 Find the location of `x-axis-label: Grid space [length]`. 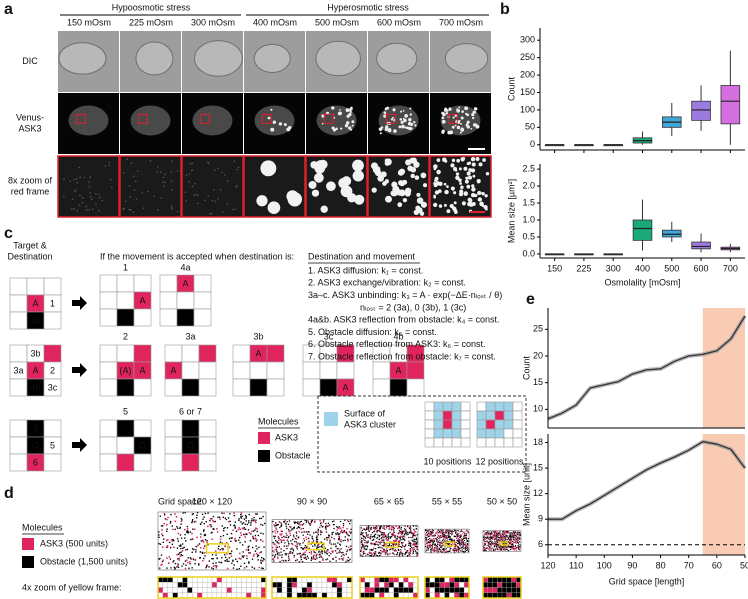

x-axis-label: Grid space [length] is located at coordinates (647, 581).